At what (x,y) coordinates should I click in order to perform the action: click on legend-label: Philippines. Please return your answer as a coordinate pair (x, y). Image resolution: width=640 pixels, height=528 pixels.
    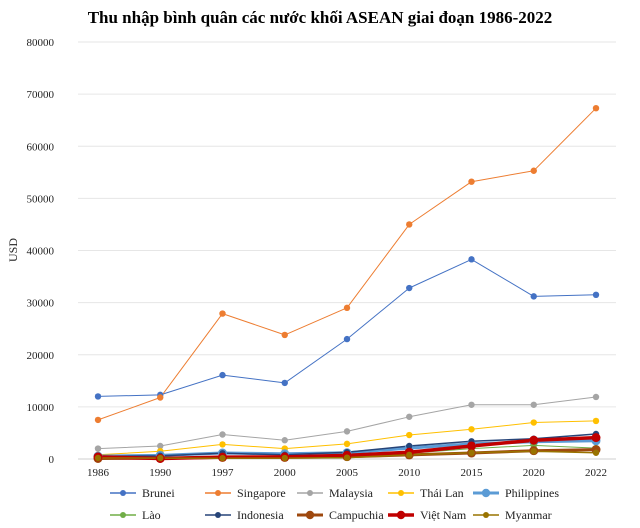
    Looking at the image, I should click on (532, 493).